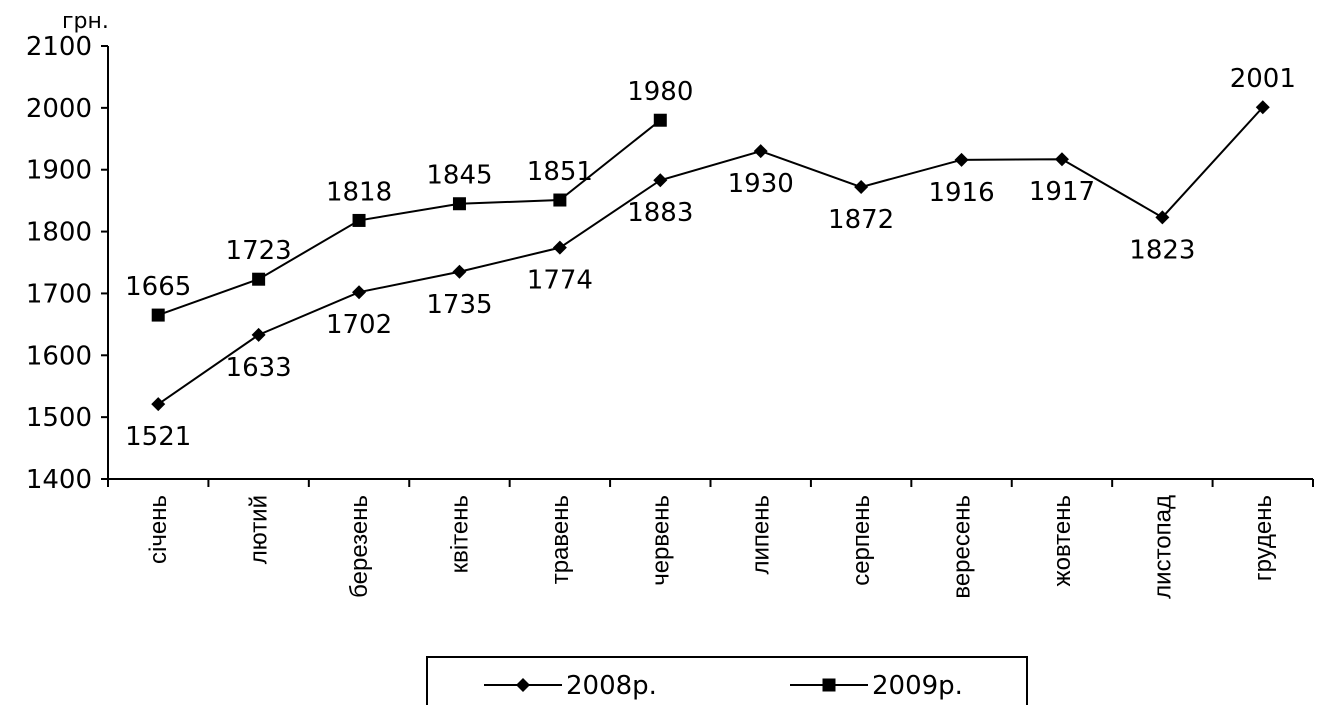  I want to click on legend-box, so click(727, 680).